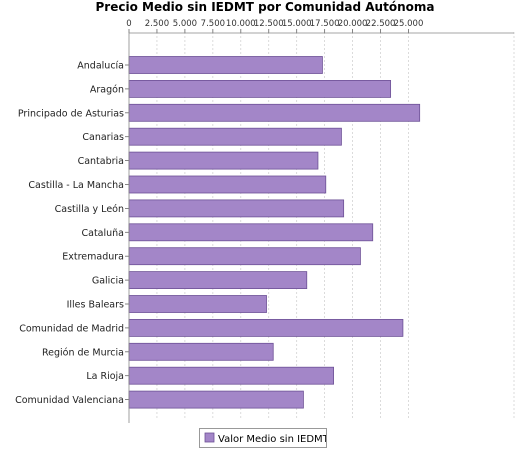  What do you see at coordinates (93, 257) in the screenshot?
I see `category-label: Extremadura` at bounding box center [93, 257].